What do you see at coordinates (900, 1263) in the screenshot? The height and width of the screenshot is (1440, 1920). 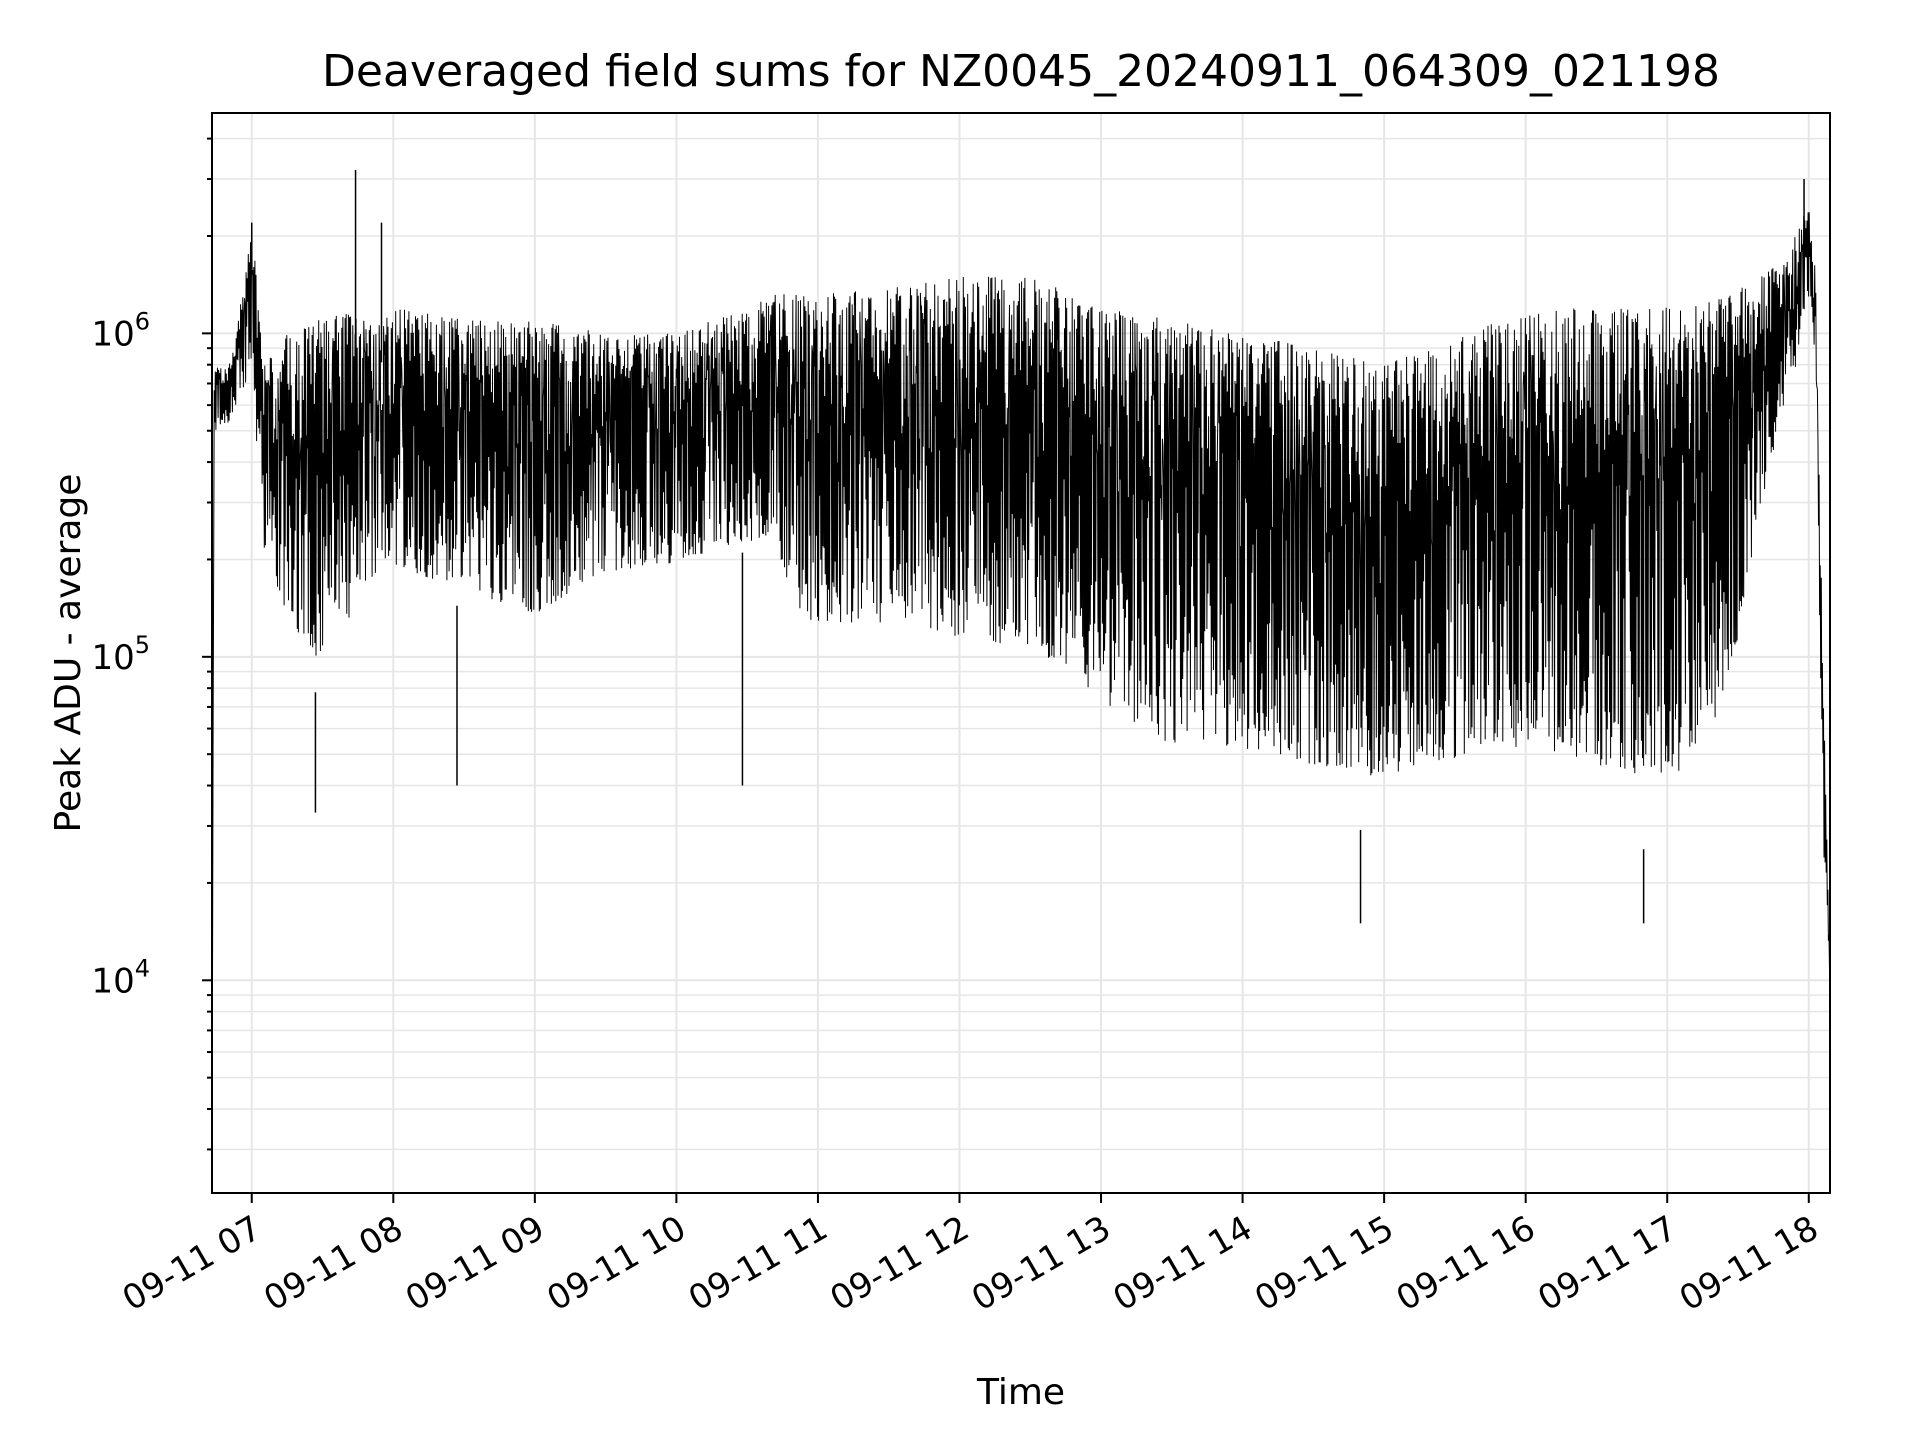 I see `x-tick-label: 09-11 12` at bounding box center [900, 1263].